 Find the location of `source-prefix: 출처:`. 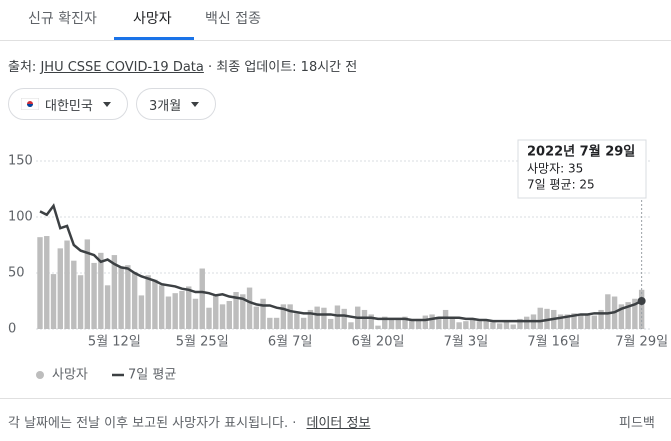

source-prefix: 출처: is located at coordinates (22, 67).